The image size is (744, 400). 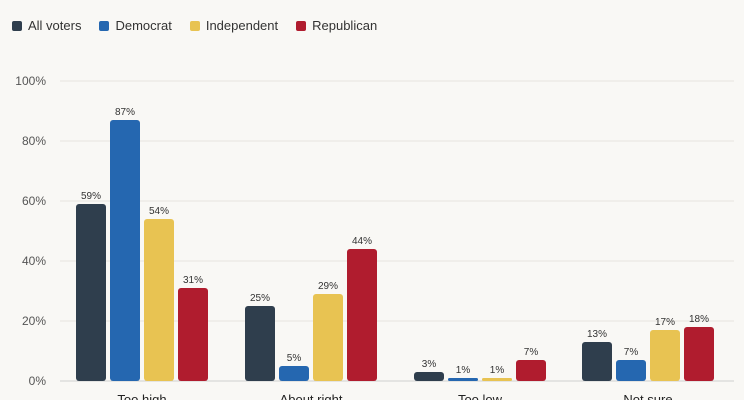 I want to click on x-category-label: Not sure, so click(x=647, y=396).